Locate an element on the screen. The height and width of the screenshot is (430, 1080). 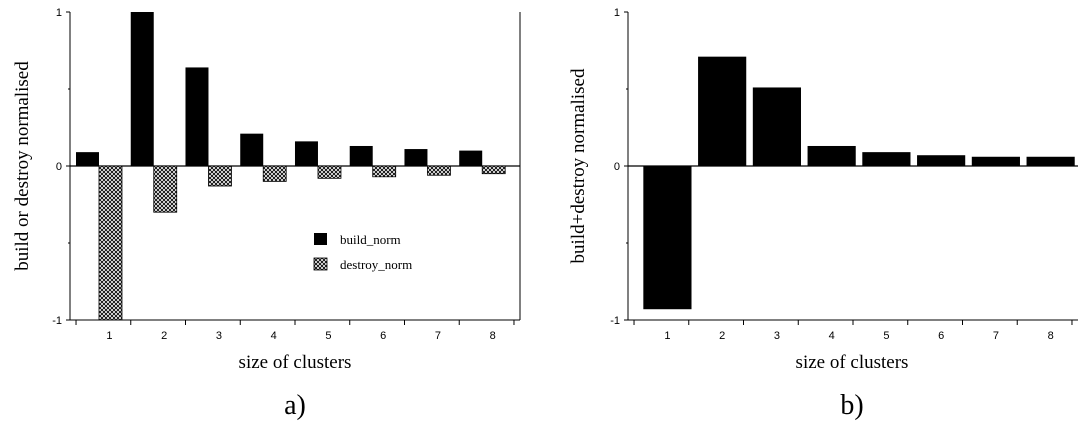
chart-b-panel-label: b) is located at coordinates (851, 405).